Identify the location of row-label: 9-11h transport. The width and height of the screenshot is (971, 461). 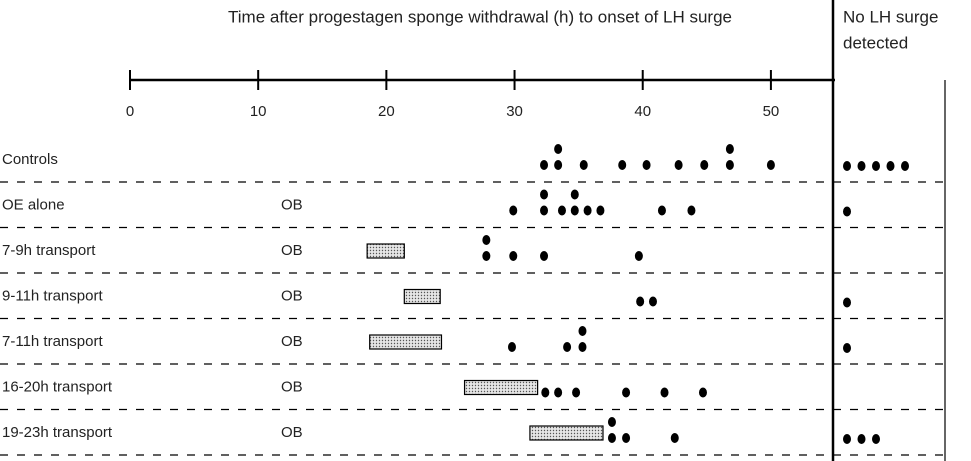
(52, 295).